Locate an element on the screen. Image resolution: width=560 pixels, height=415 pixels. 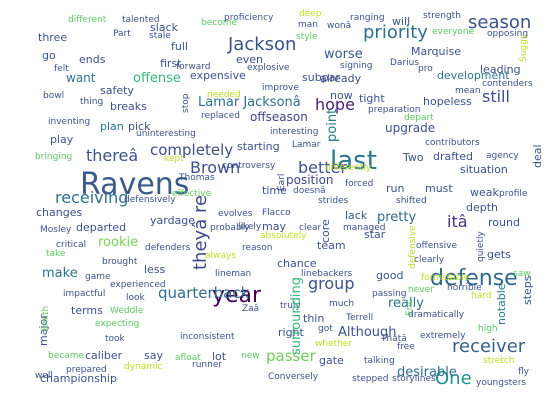
word-cloud-term: will is located at coordinates (401, 21).